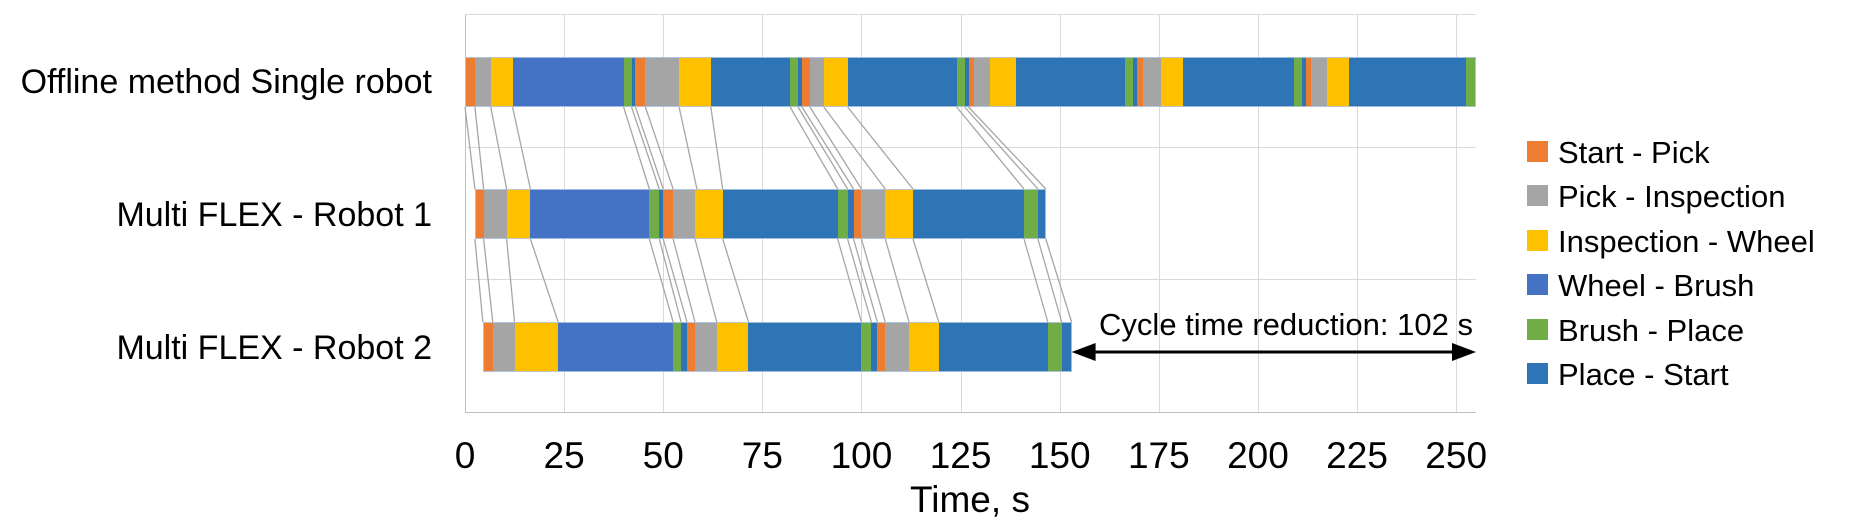  Describe the element at coordinates (1634, 152) in the screenshot. I see `legend-label-start_pick: Start - Pick` at that location.